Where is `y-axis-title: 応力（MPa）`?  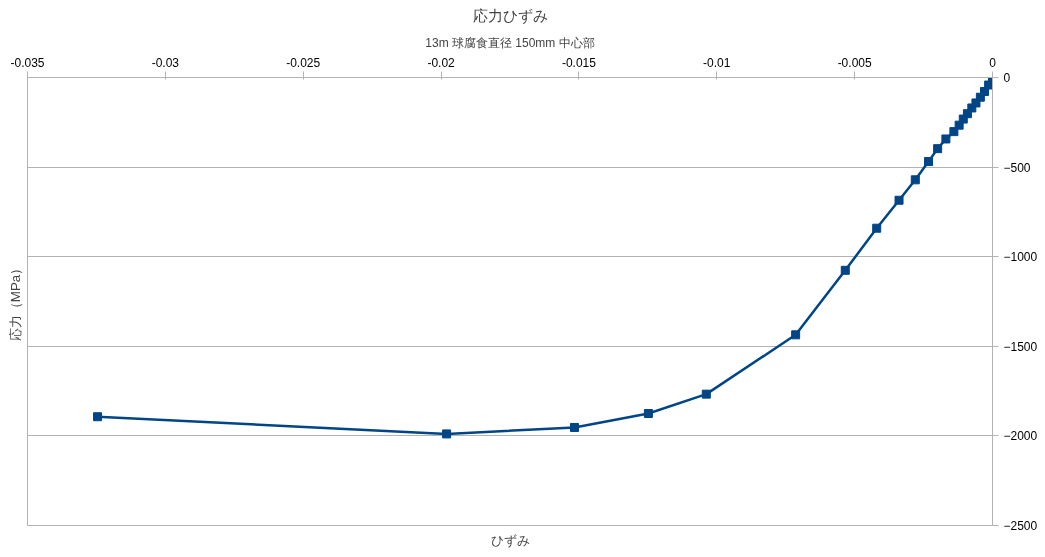 y-axis-title: 応力（MPa） is located at coordinates (15, 301).